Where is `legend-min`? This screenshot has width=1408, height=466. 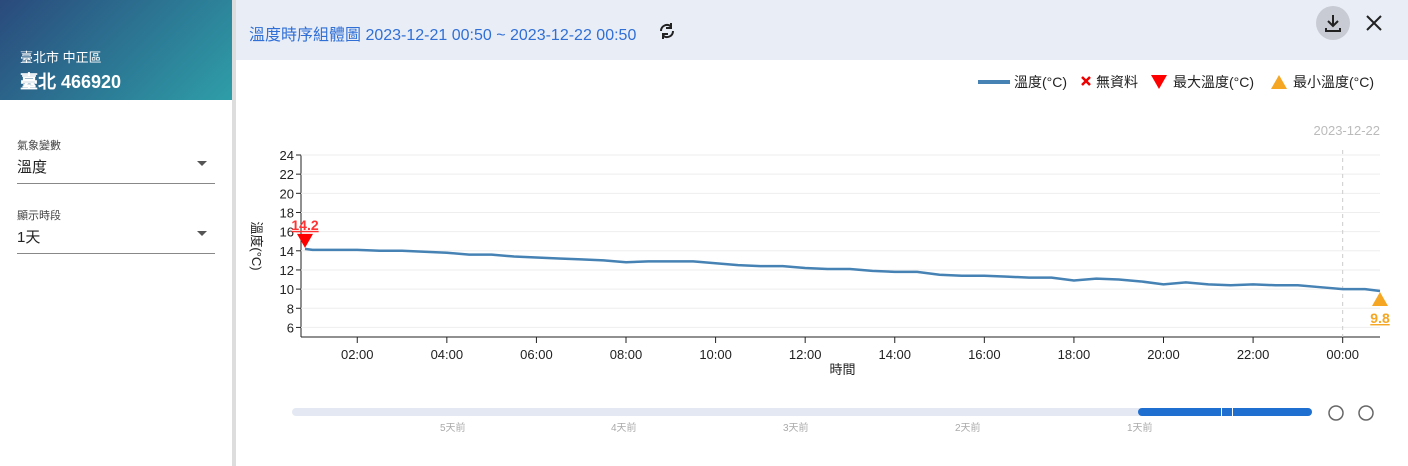
legend-min is located at coordinates (1279, 82).